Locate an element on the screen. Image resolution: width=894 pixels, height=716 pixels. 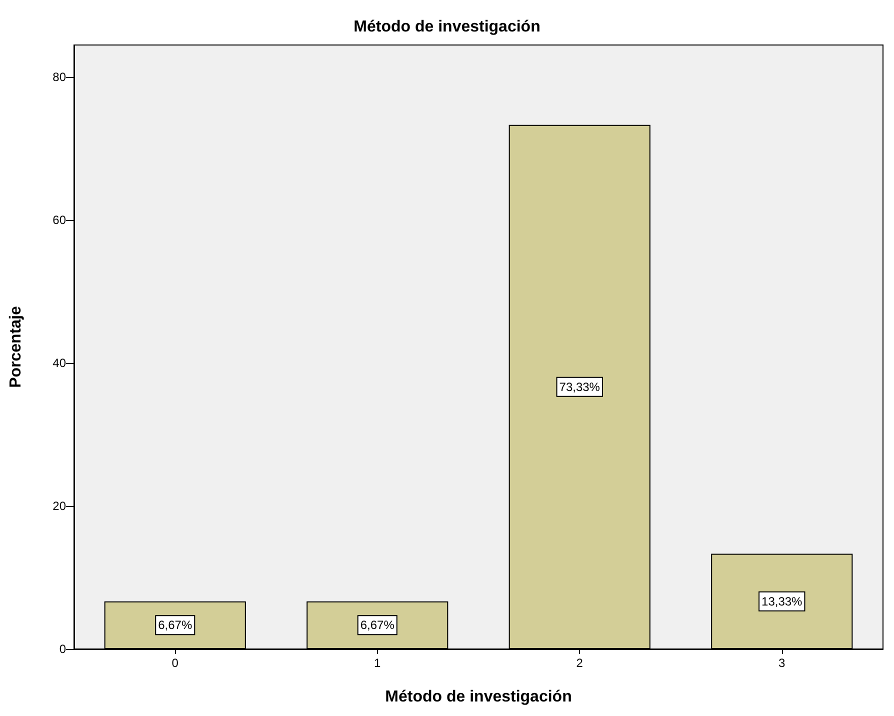
y-tick-label: 60 is located at coordinates (59, 220).